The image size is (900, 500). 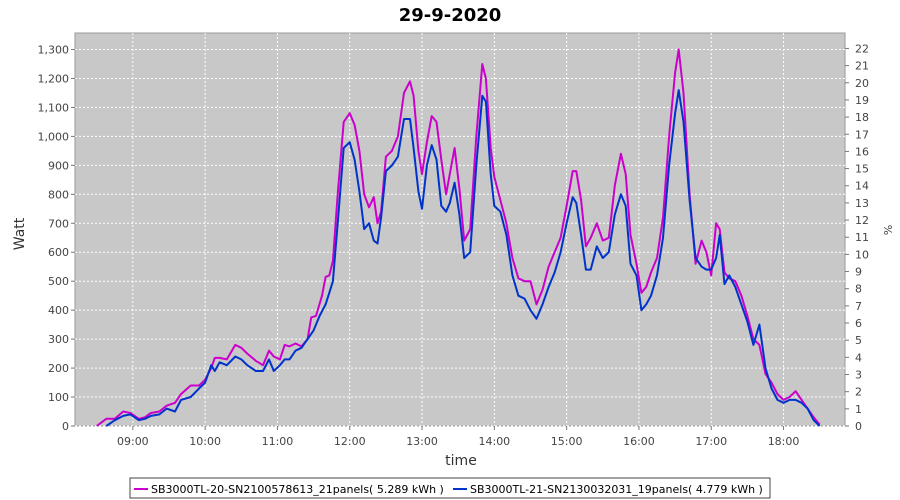 What do you see at coordinates (450, 15) in the screenshot?
I see `chart-title: 29-9-2020` at bounding box center [450, 15].